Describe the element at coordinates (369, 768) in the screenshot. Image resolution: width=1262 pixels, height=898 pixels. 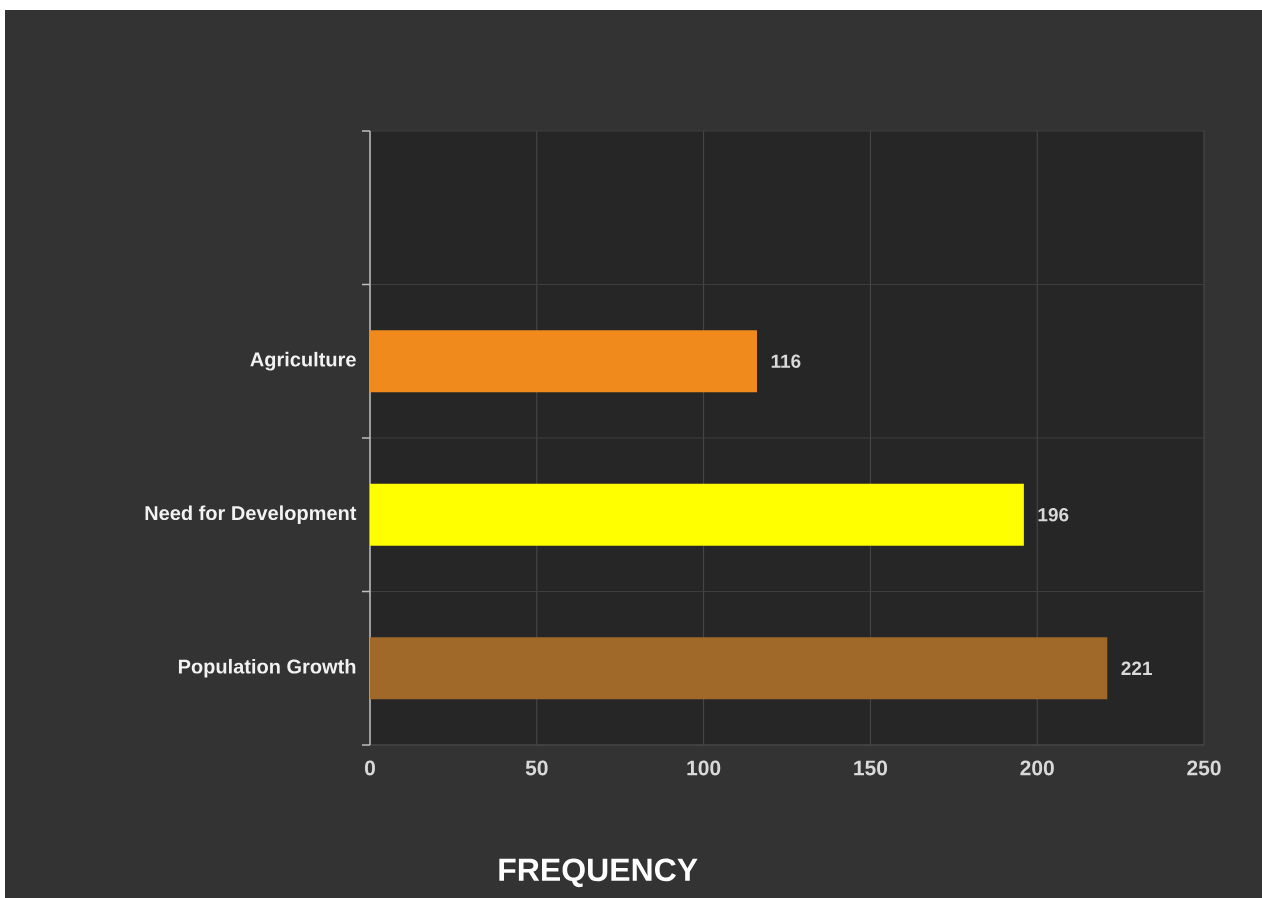
I see `x-tick-label: 0` at that location.